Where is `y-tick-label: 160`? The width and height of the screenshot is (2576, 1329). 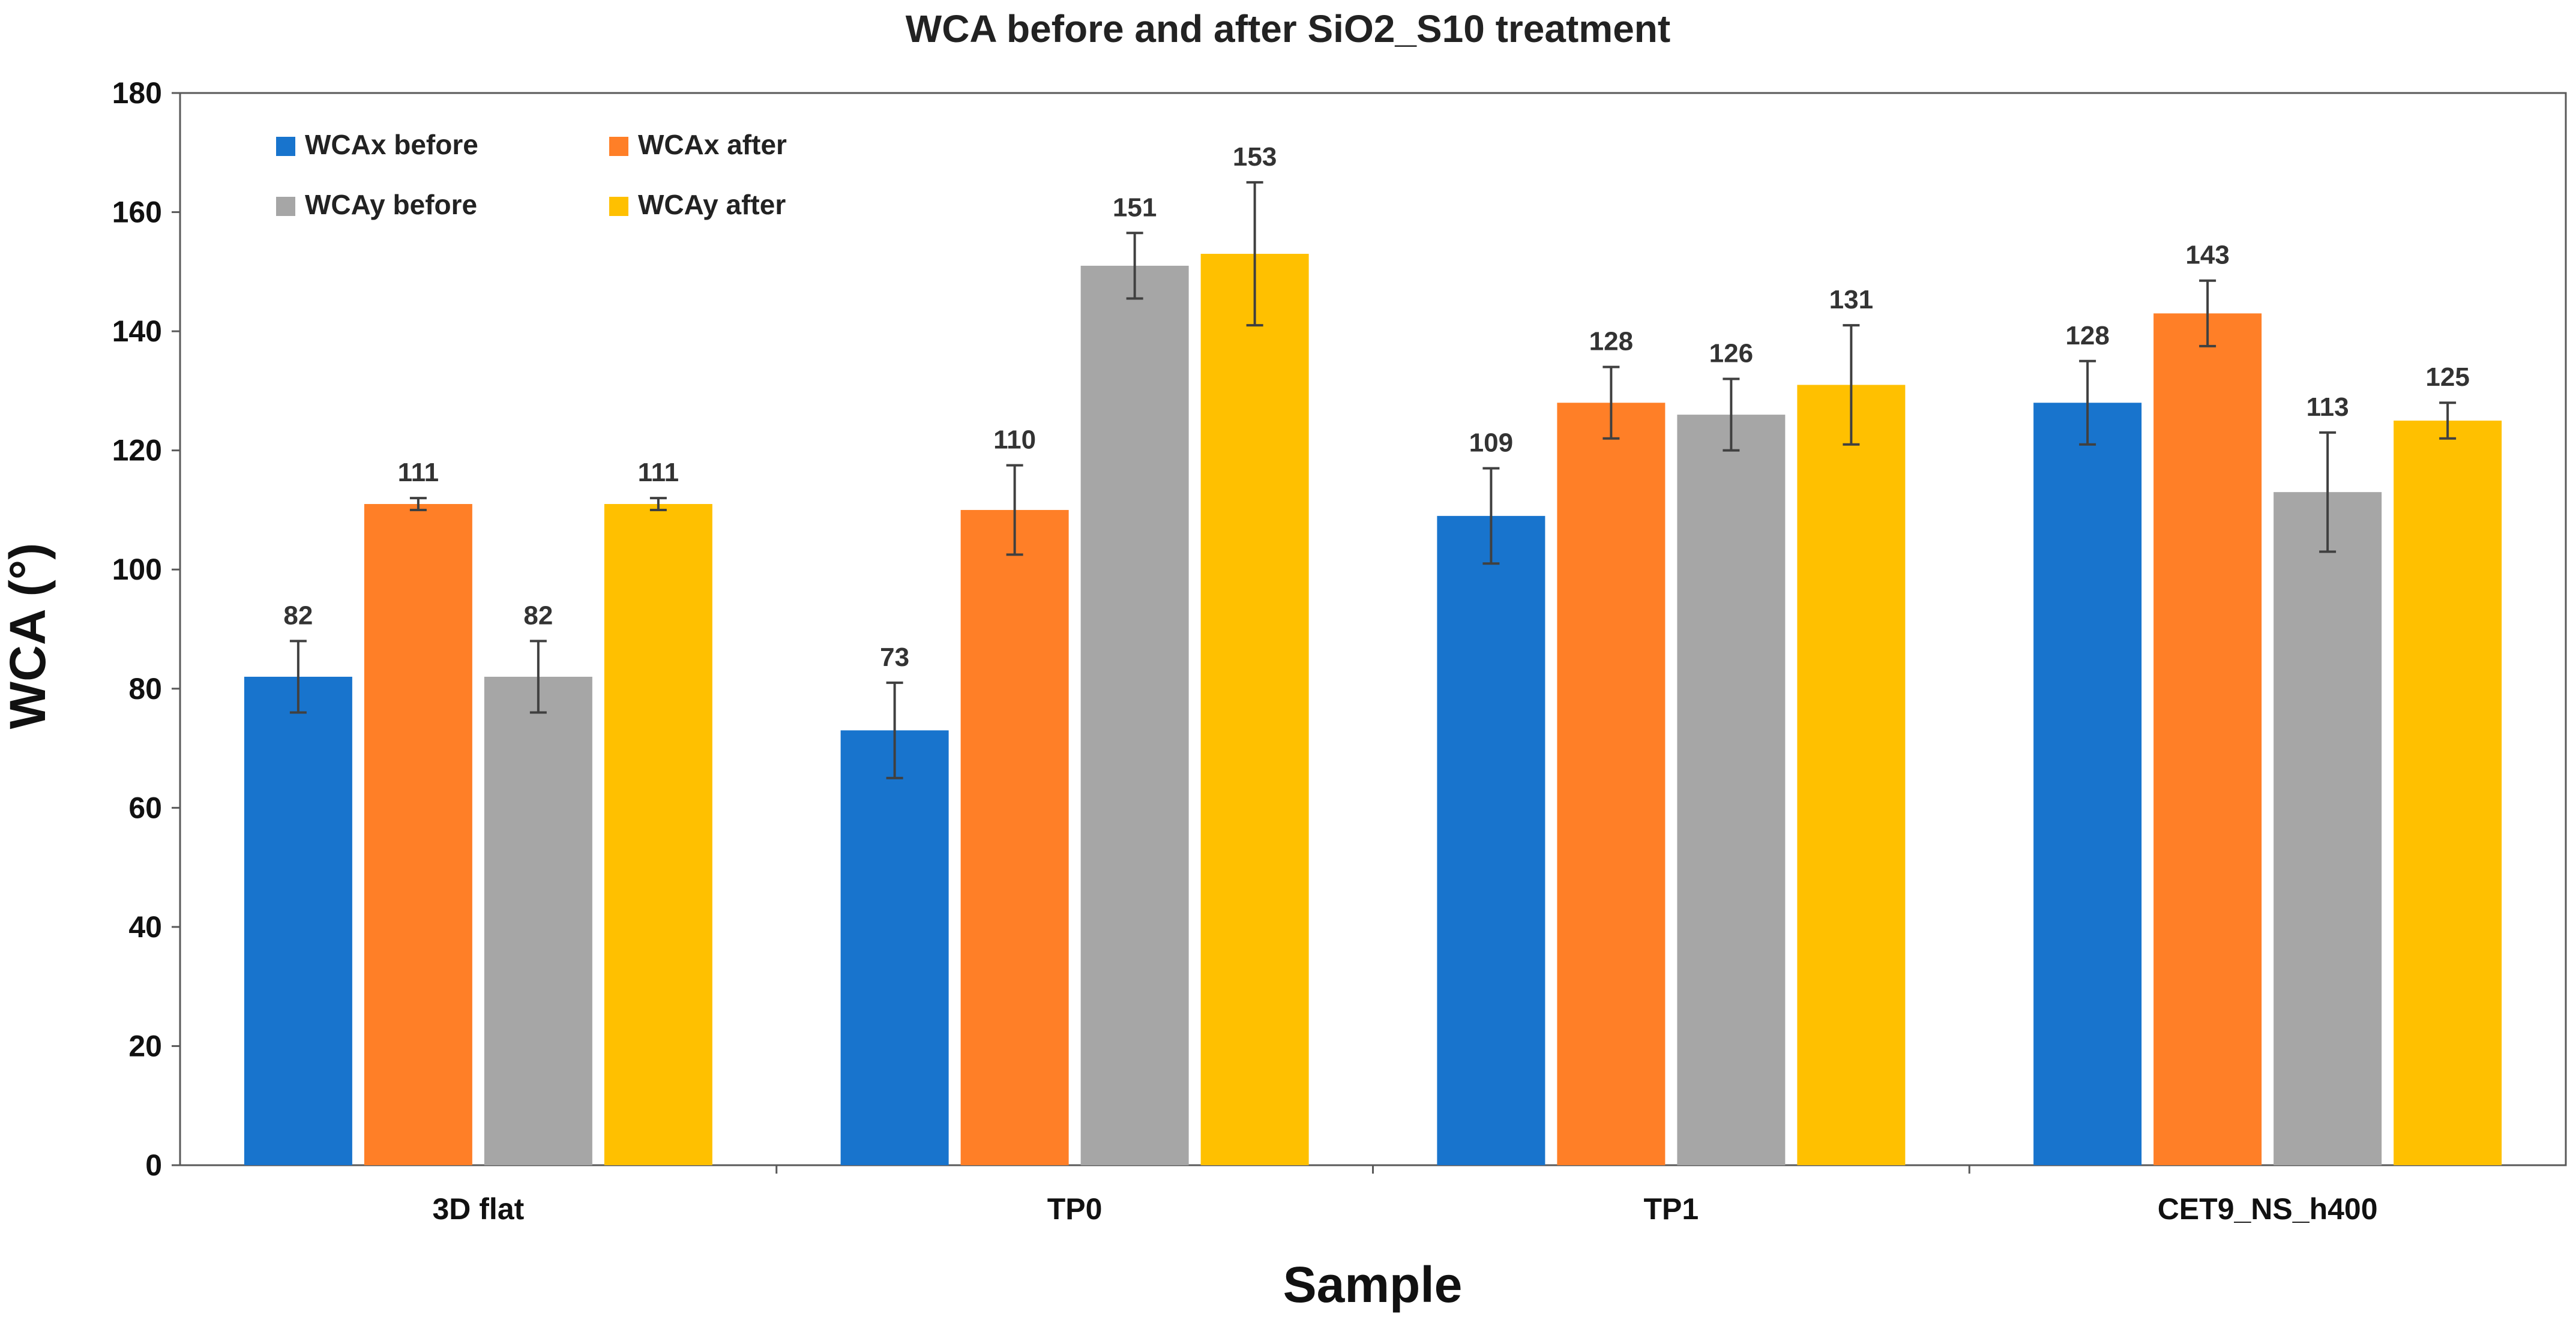
y-tick-label: 160 is located at coordinates (137, 212).